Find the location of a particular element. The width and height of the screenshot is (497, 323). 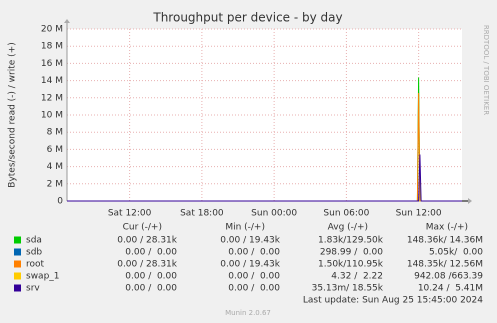

y-tick-label: 14 M is located at coordinates (52, 81).